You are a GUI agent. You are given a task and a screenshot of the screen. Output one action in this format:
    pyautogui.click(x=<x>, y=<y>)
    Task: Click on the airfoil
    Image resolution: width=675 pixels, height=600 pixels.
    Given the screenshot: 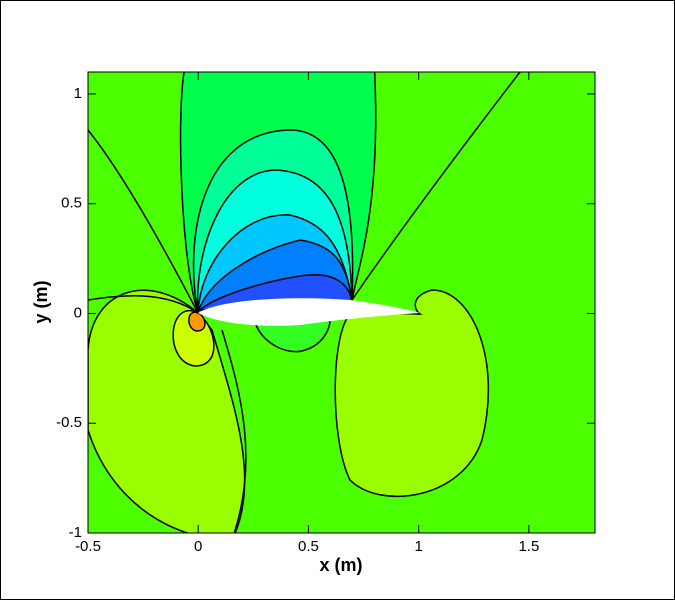 What is the action you would take?
    pyautogui.click(x=309, y=312)
    